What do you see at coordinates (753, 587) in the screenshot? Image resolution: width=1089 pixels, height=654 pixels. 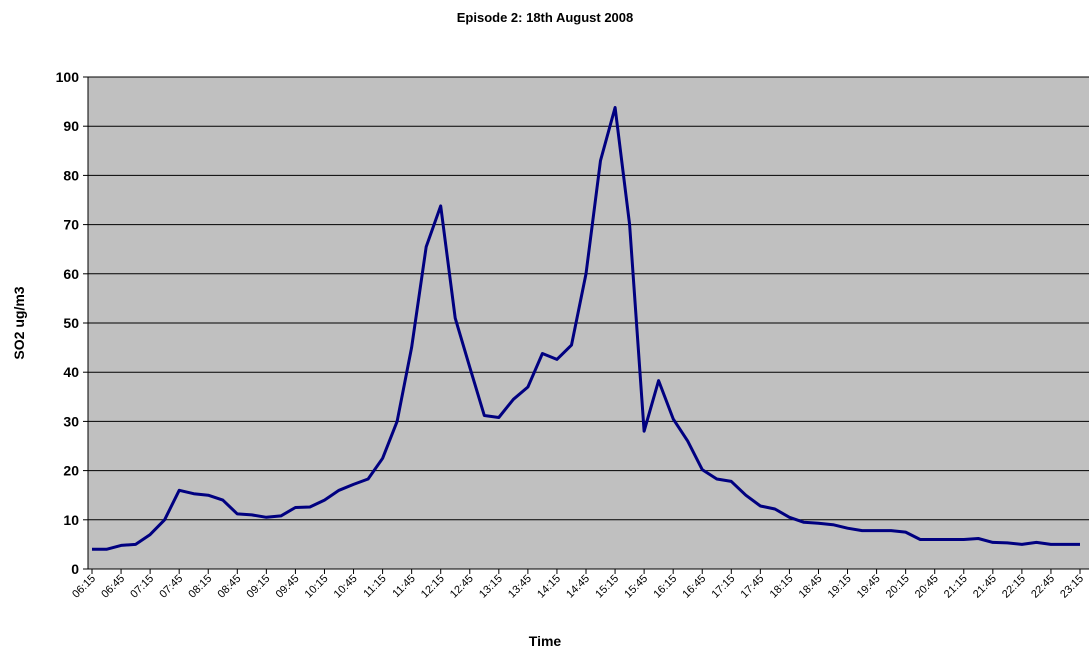 I see `x-tick-label: 17:45` at bounding box center [753, 587].